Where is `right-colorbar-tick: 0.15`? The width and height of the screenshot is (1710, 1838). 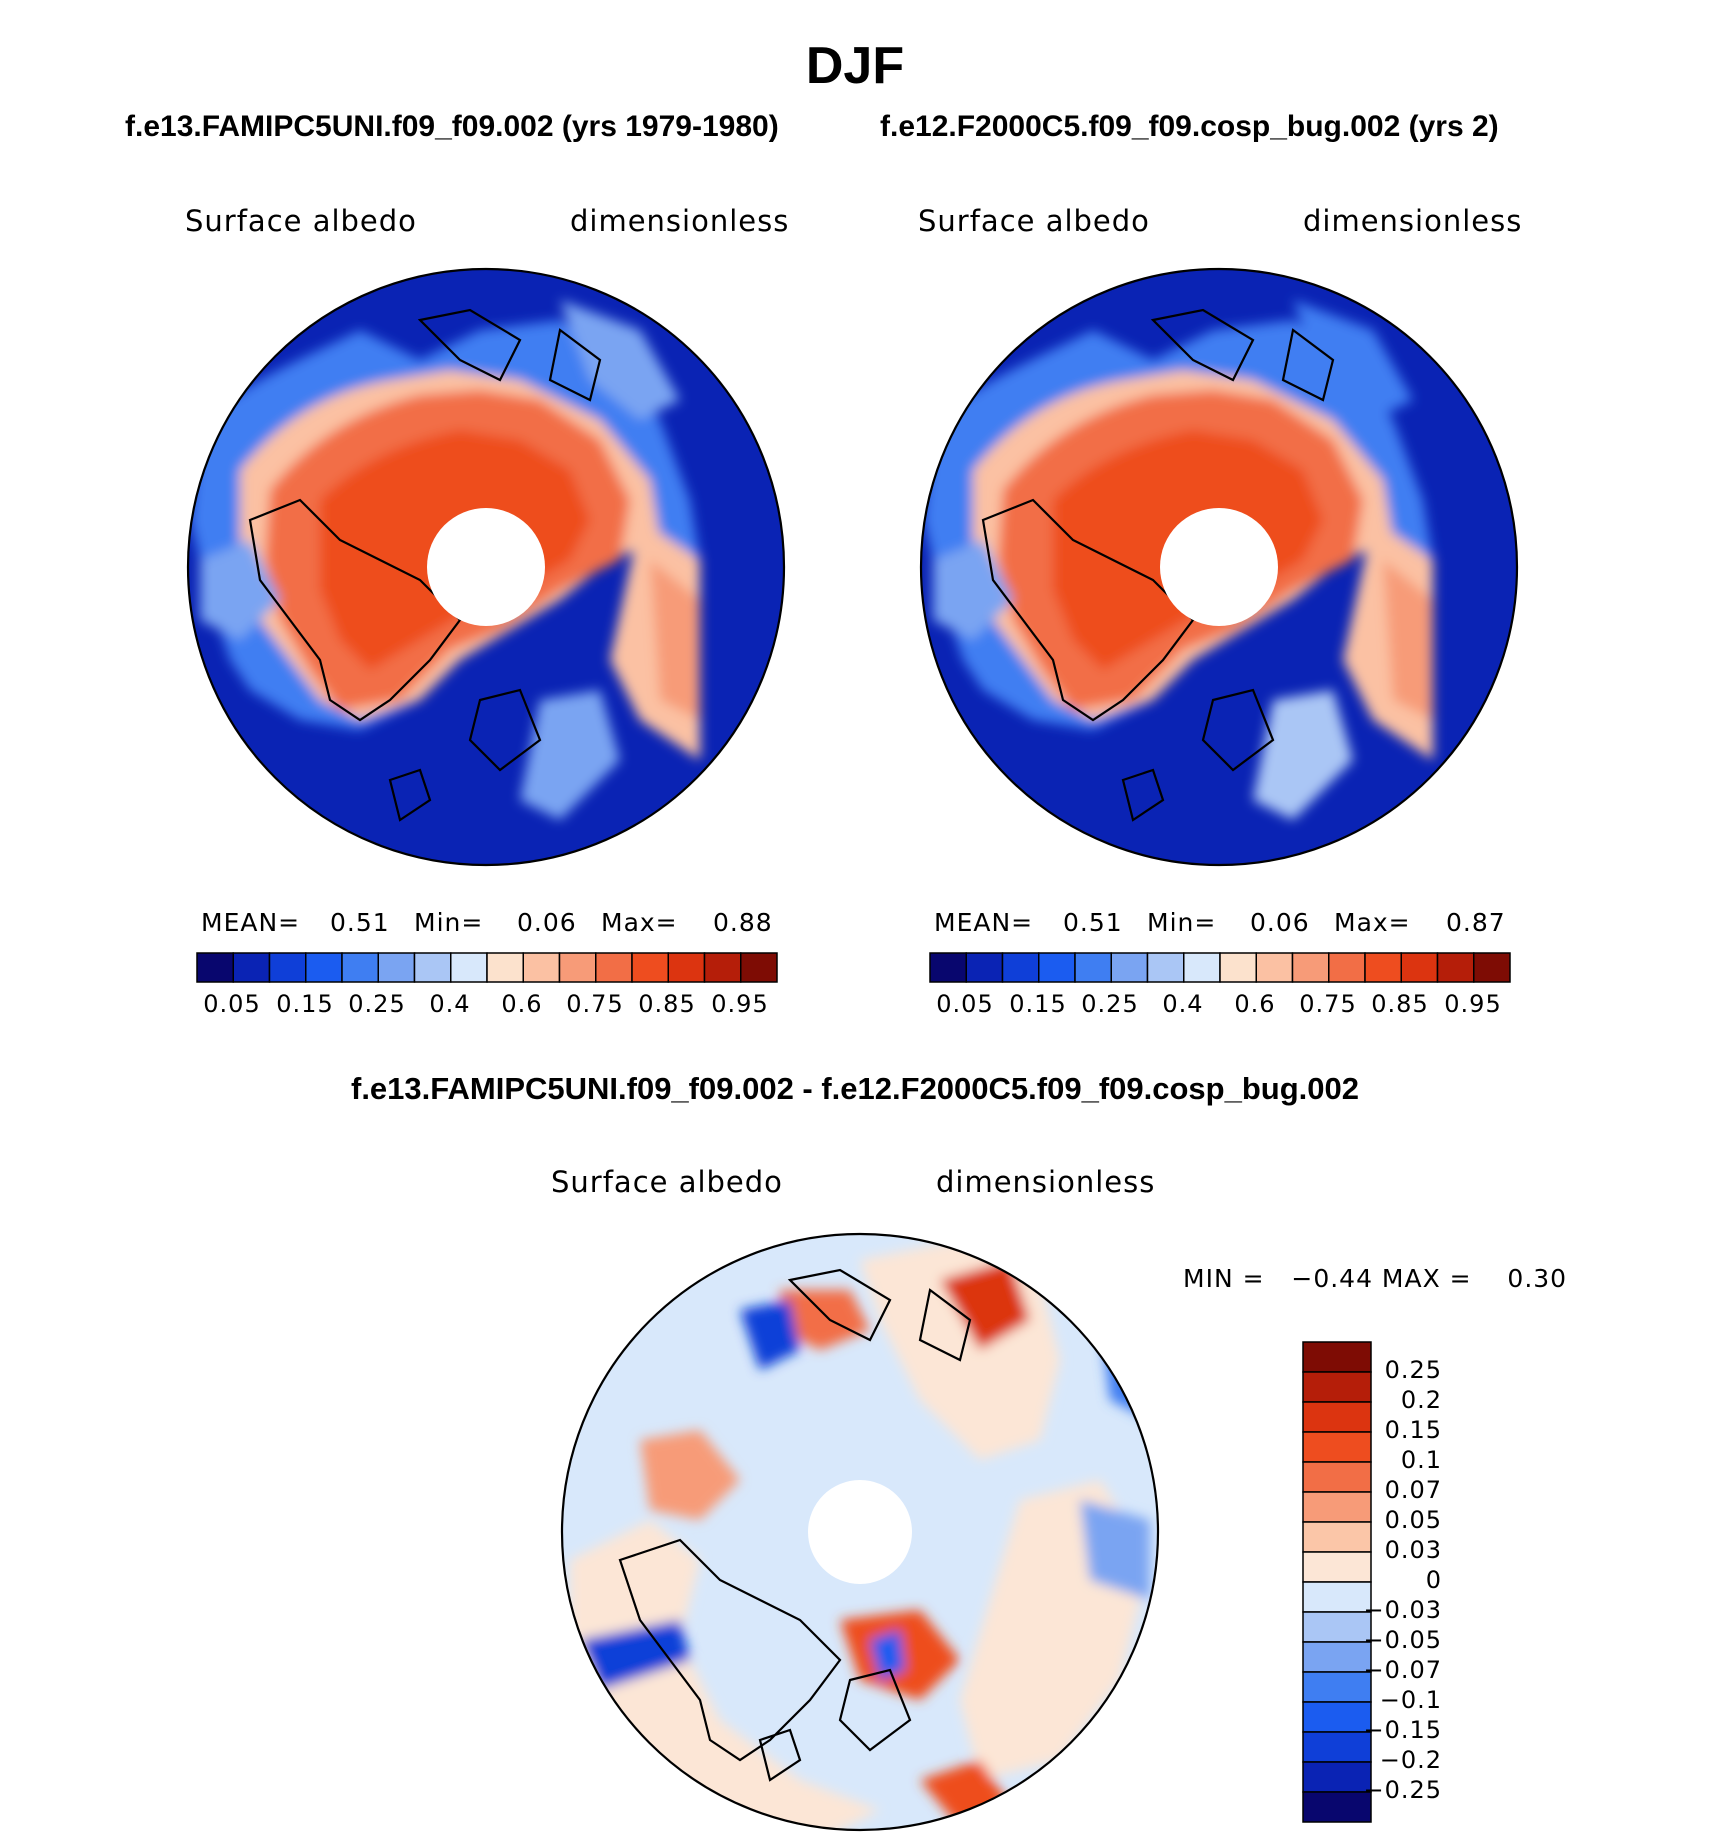
right-colorbar-tick: 0.15 is located at coordinates (1038, 1004).